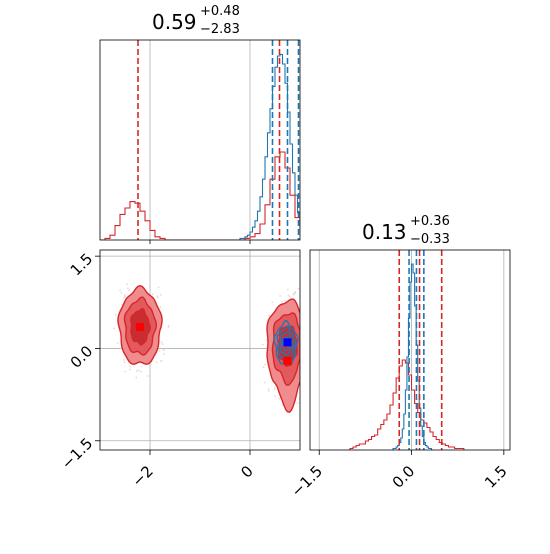  Describe the element at coordinates (404, 477) in the screenshot. I see `x-tick-label: 0.0` at that location.